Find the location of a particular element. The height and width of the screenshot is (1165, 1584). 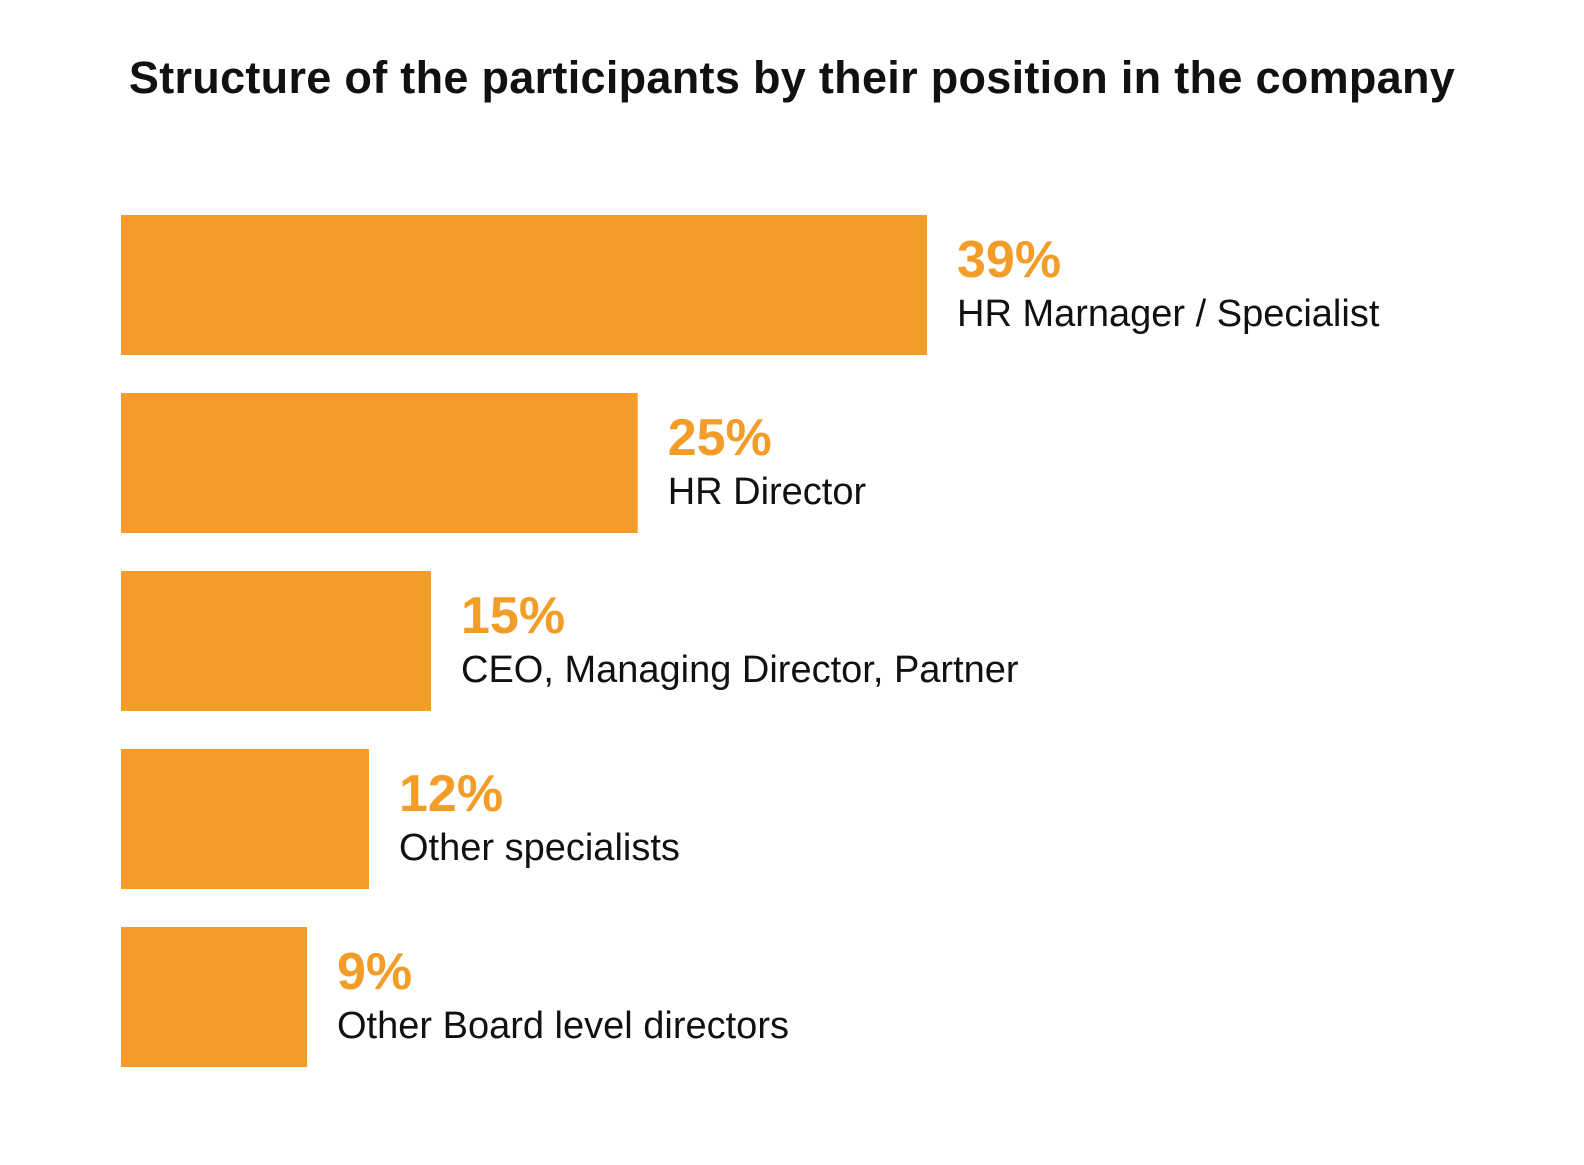

category-label-2: HR Director is located at coordinates (767, 492).